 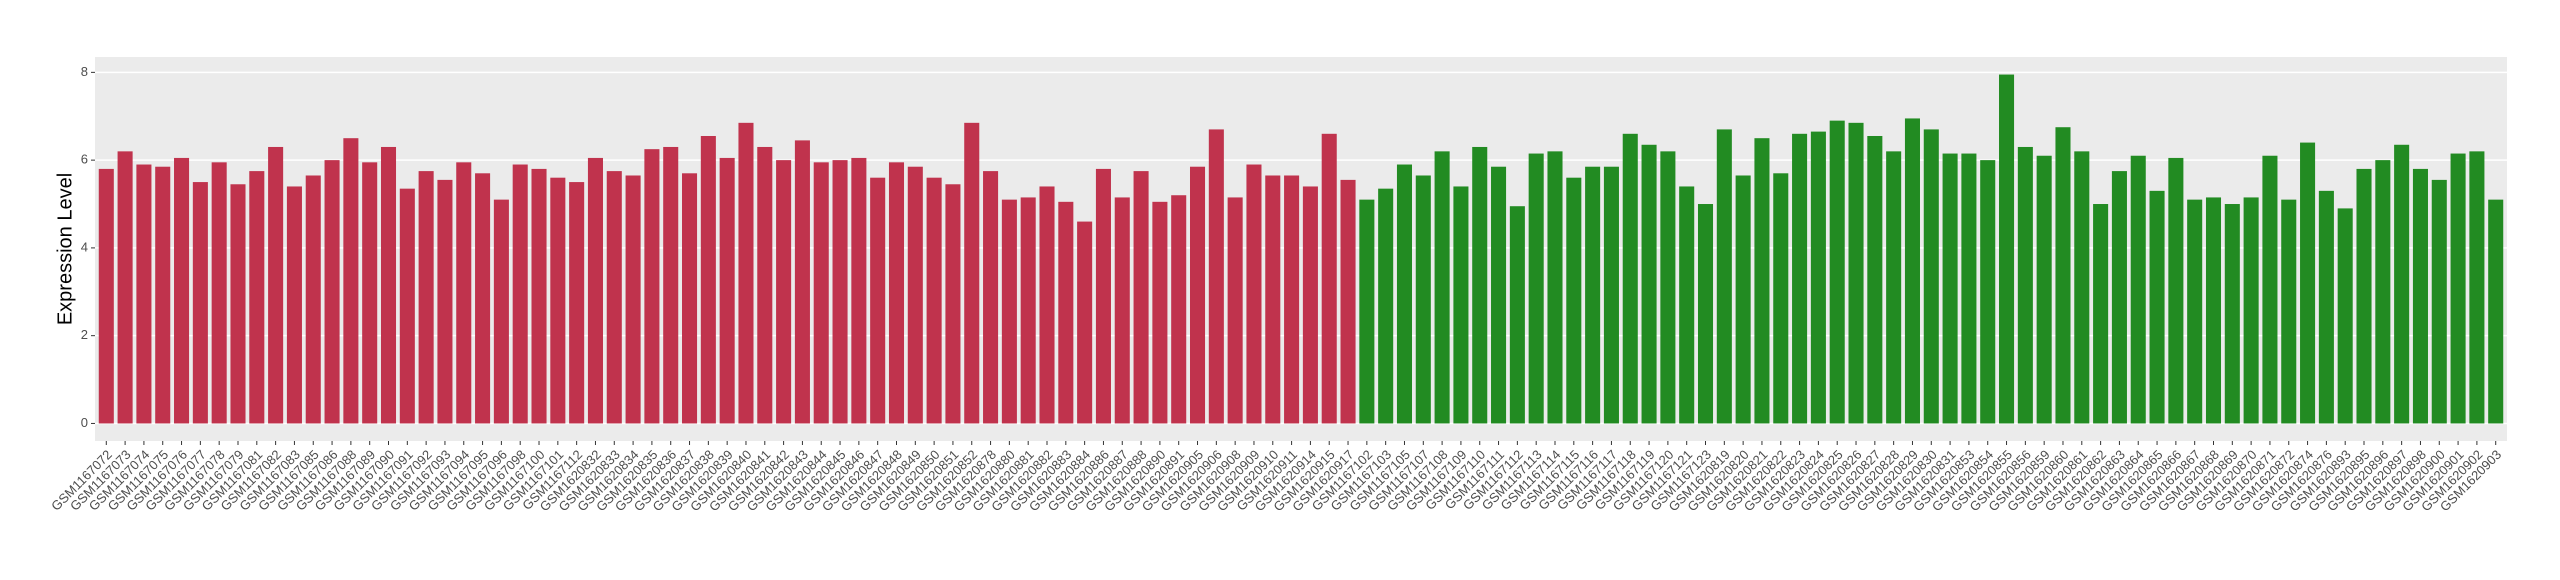 What do you see at coordinates (84, 71) in the screenshot?
I see `y-tick-label: 8` at bounding box center [84, 71].